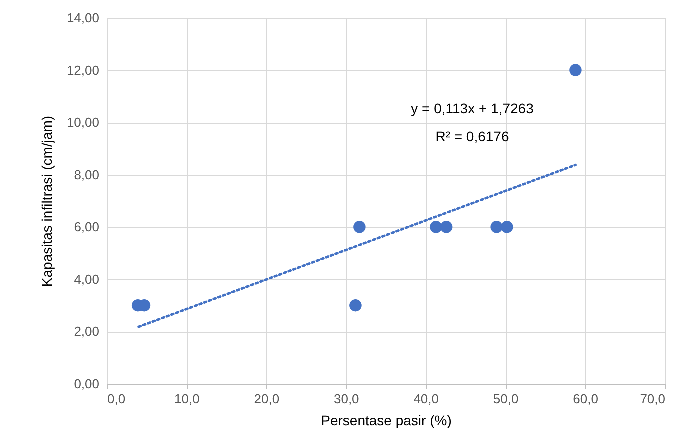 The height and width of the screenshot is (431, 675). What do you see at coordinates (267, 399) in the screenshot?
I see `x-tick-label: 20,0` at bounding box center [267, 399].